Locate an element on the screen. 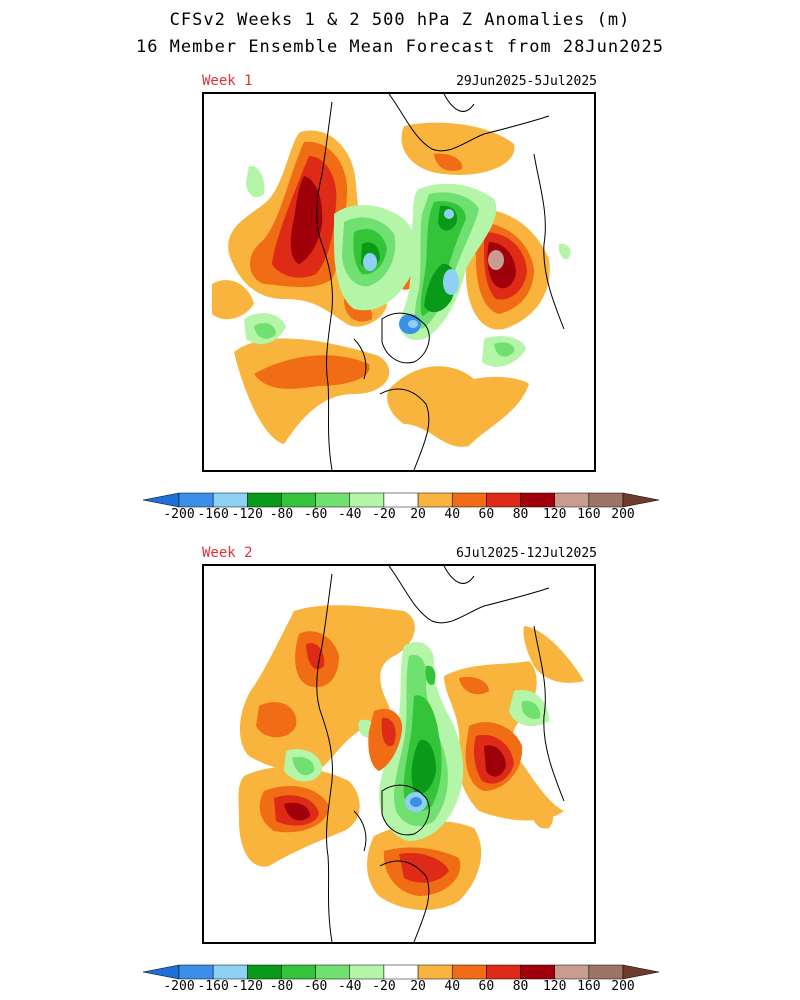 The width and height of the screenshot is (800, 1000). panel1-dates: 29Jun2025-5Jul2025 is located at coordinates (526, 81).